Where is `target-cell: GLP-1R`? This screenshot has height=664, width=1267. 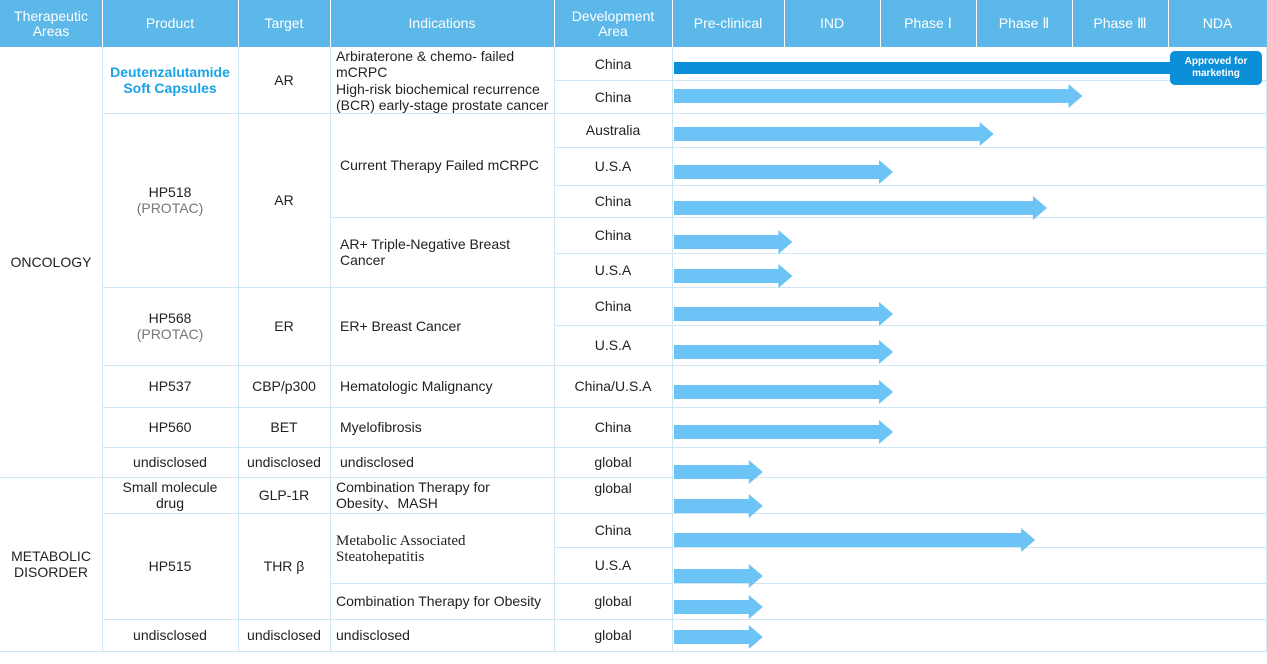 target-cell: GLP-1R is located at coordinates (284, 495).